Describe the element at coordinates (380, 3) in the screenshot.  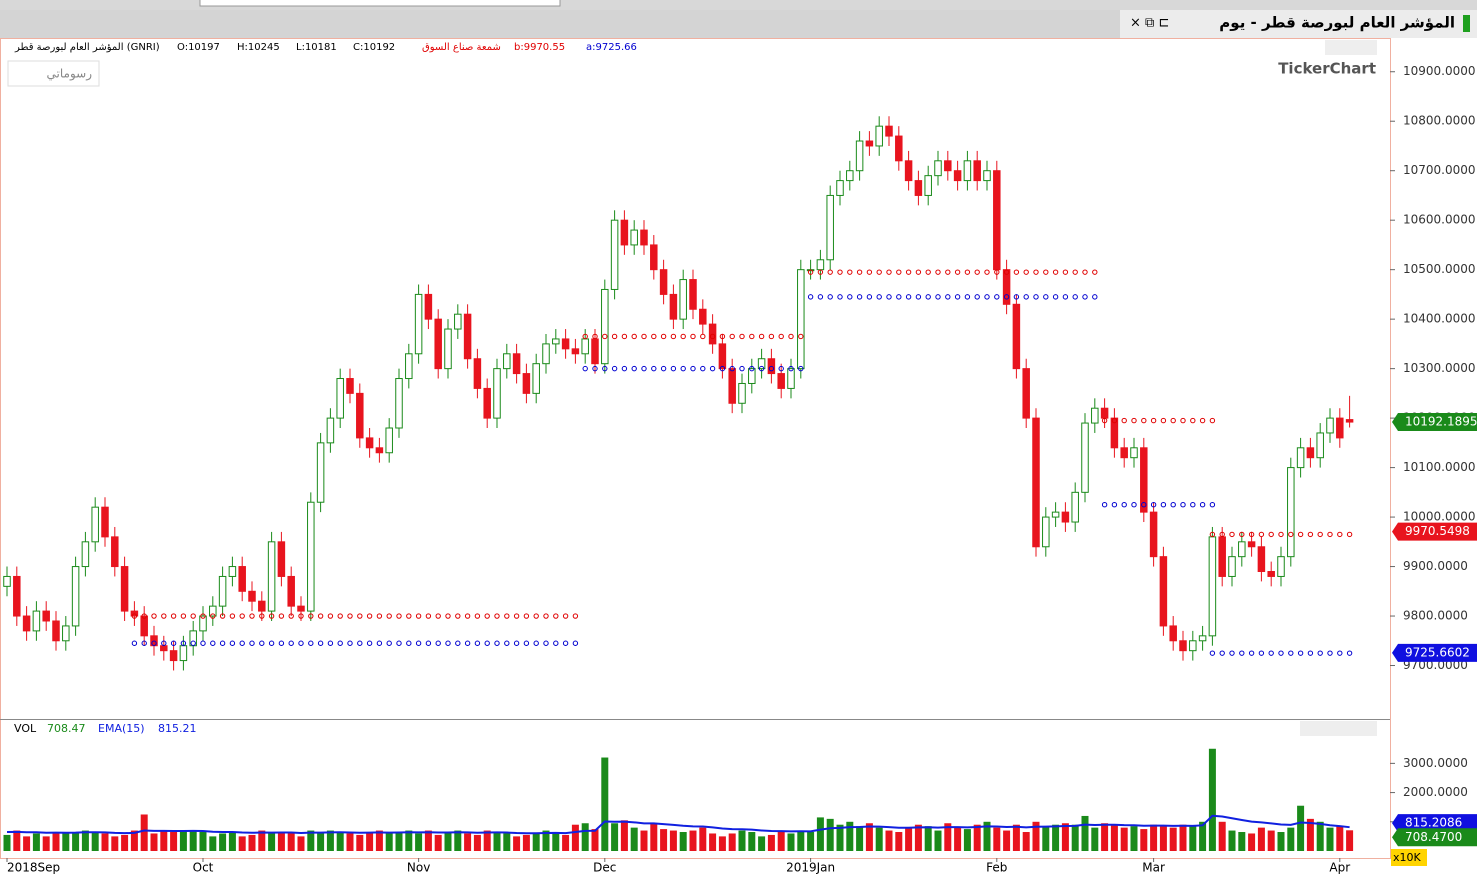
I see `search-box` at that location.